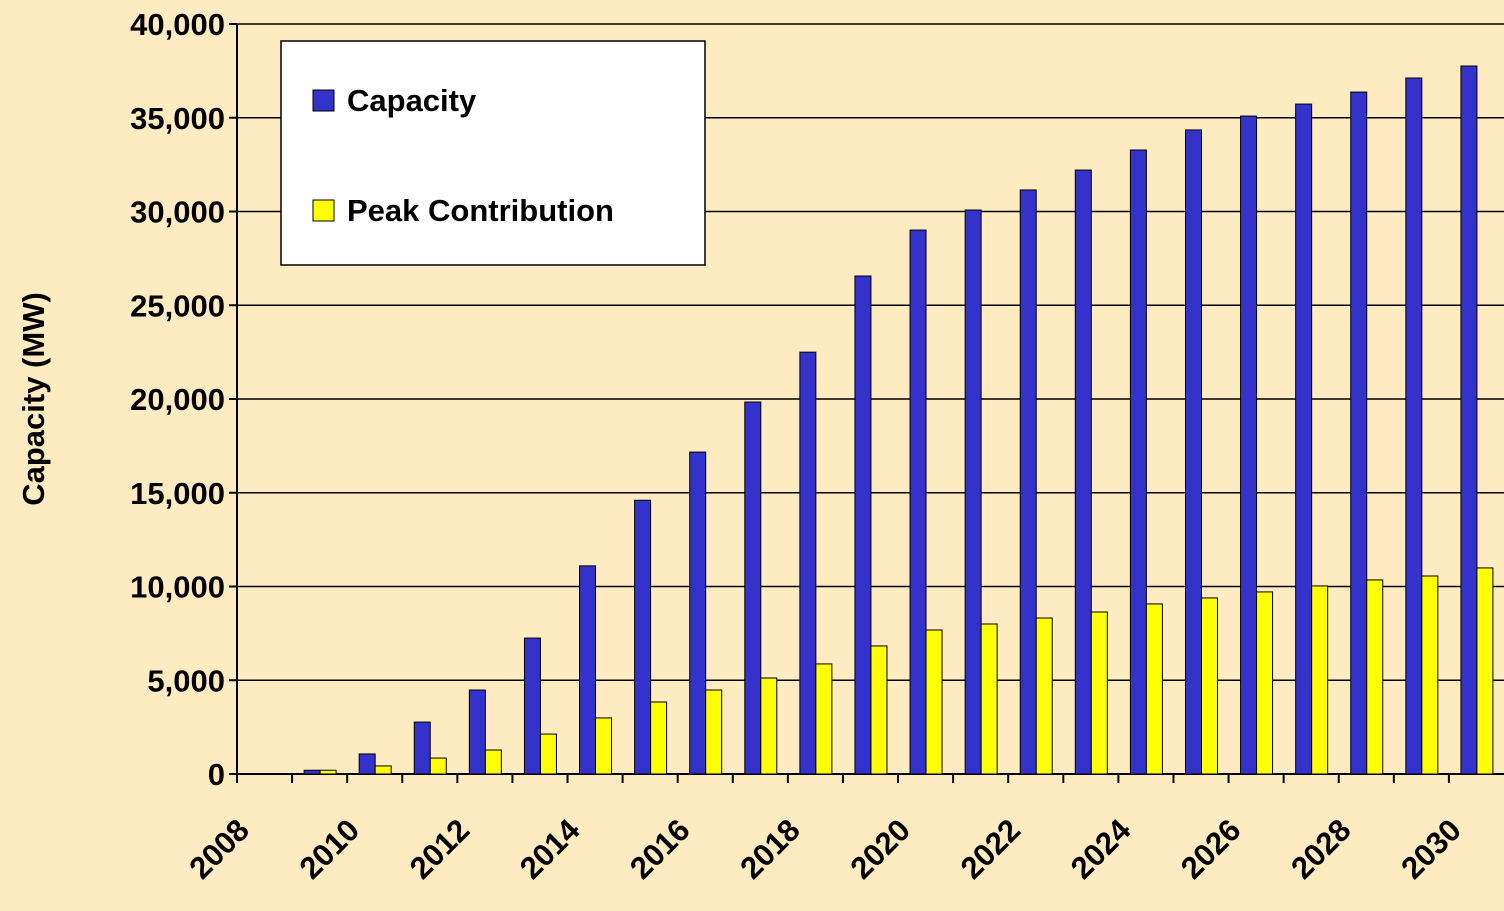  What do you see at coordinates (216, 774) in the screenshot?
I see `y-tick-label: 0` at bounding box center [216, 774].